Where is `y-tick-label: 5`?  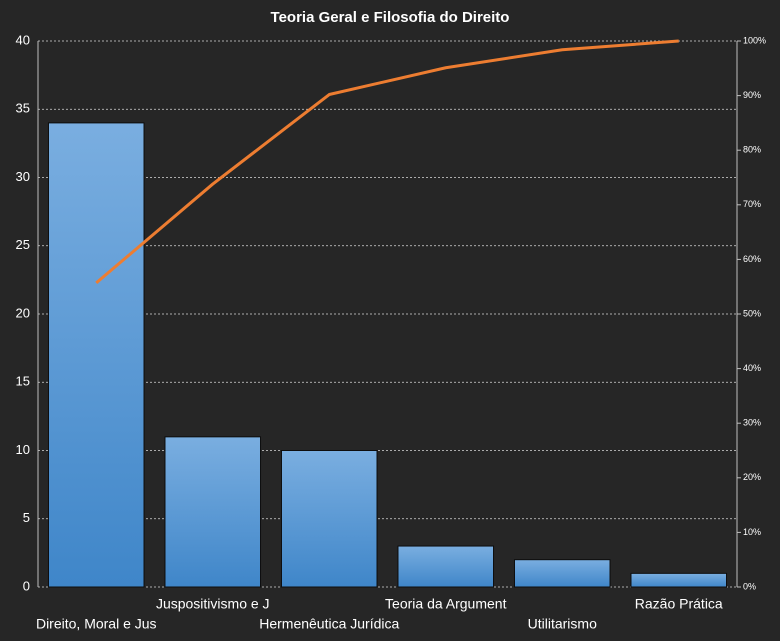
y-tick-label: 5 is located at coordinates (26, 517).